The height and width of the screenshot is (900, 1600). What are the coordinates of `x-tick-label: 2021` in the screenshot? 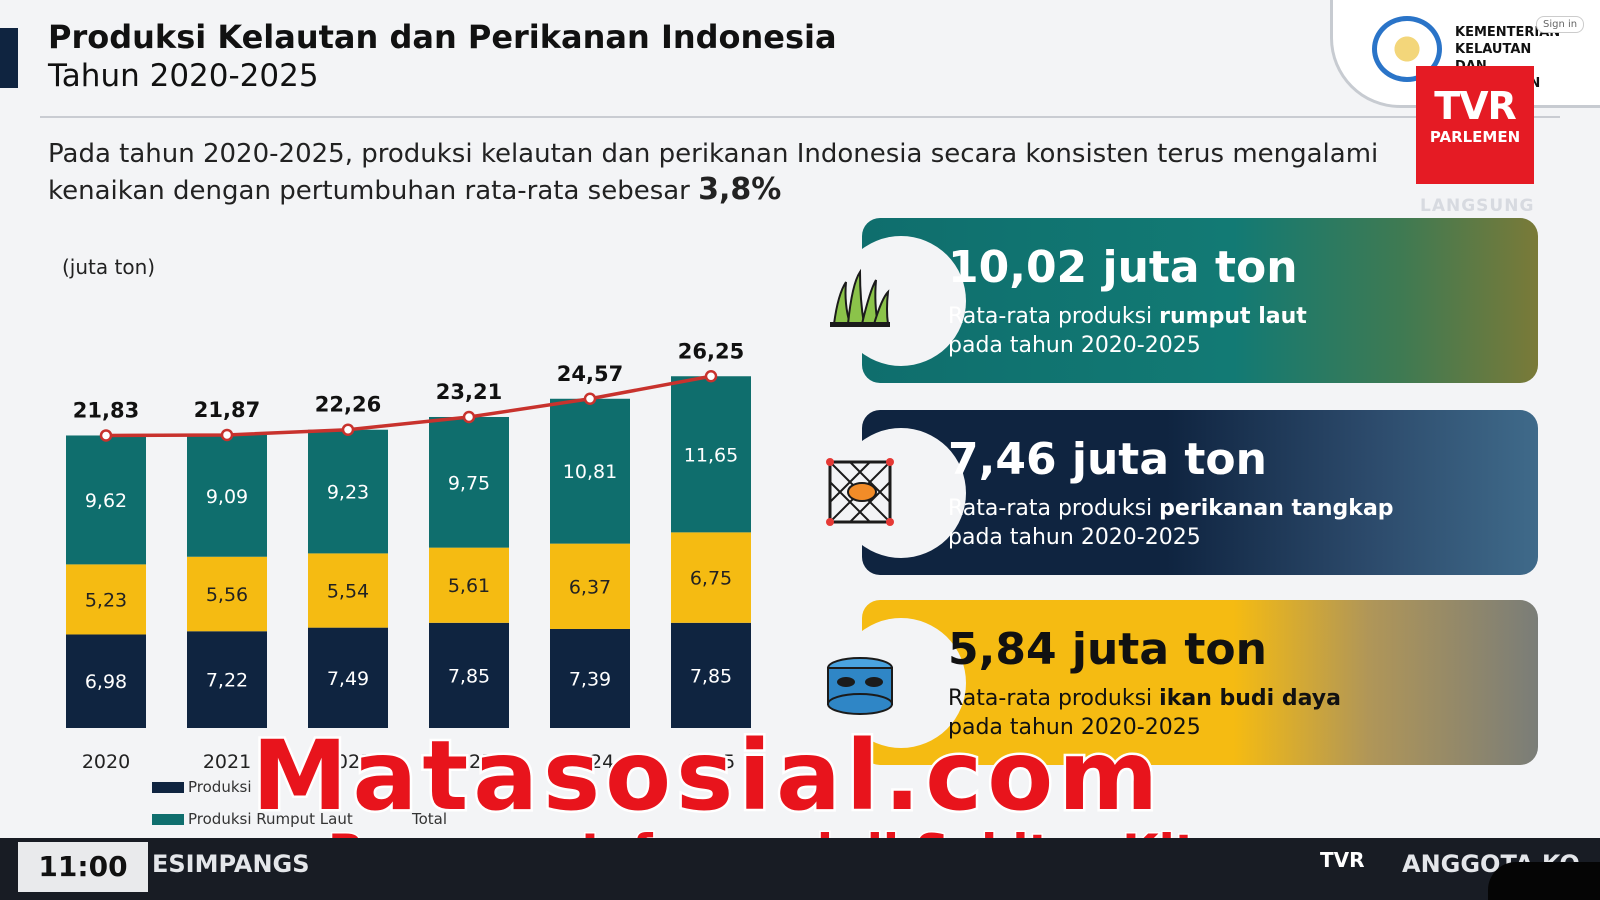 It's located at (227, 762).